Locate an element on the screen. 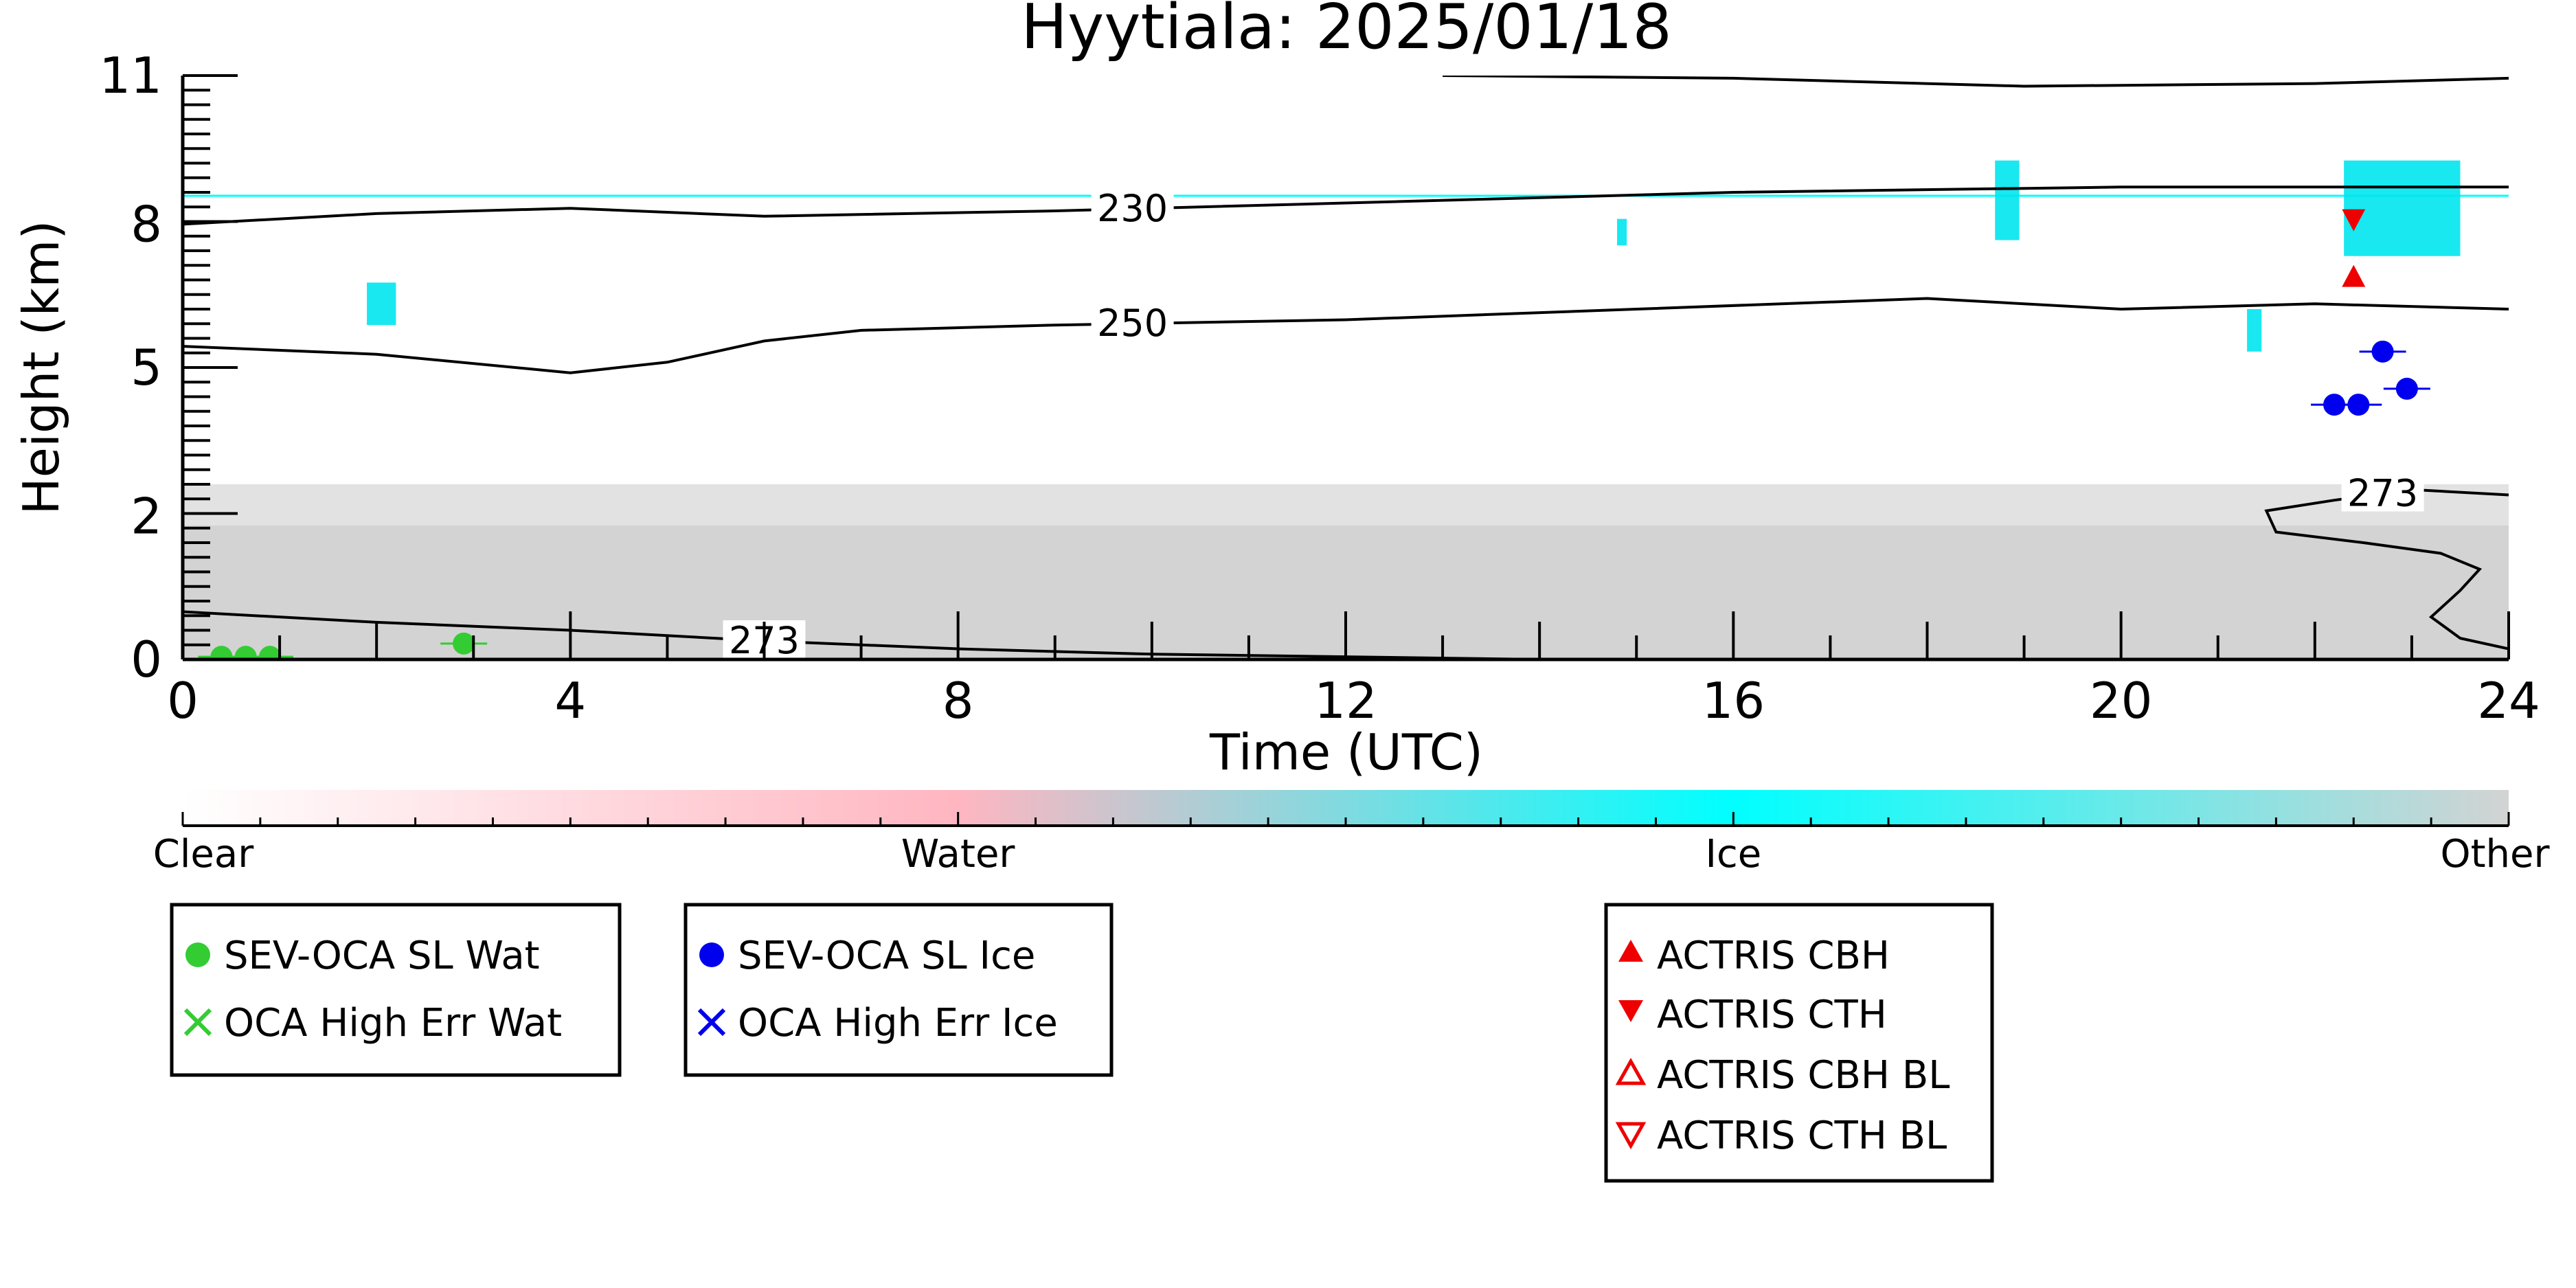  x-tick-label: 24 is located at coordinates (2508, 701).